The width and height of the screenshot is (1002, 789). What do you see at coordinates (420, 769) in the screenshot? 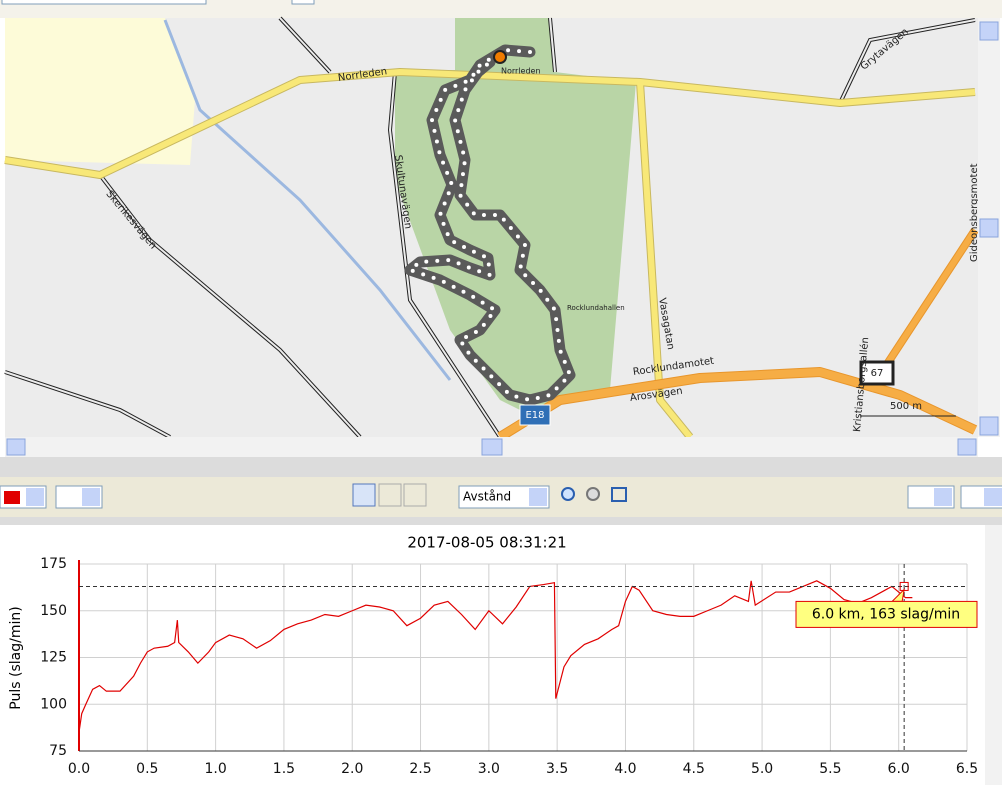
I see `x-tick-label: 2.5` at bounding box center [420, 769].